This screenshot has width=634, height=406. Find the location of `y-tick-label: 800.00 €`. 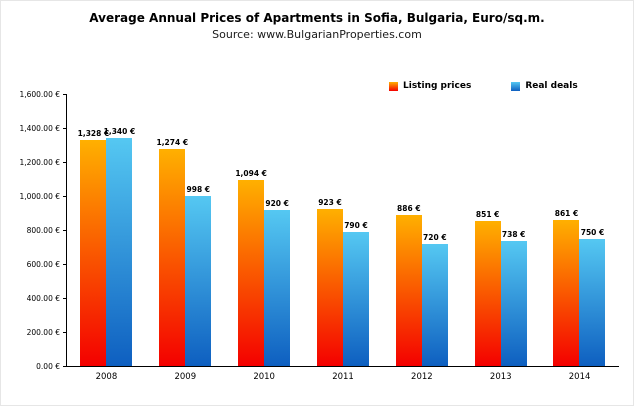

y-tick-label: 800.00 € is located at coordinates (43, 230).